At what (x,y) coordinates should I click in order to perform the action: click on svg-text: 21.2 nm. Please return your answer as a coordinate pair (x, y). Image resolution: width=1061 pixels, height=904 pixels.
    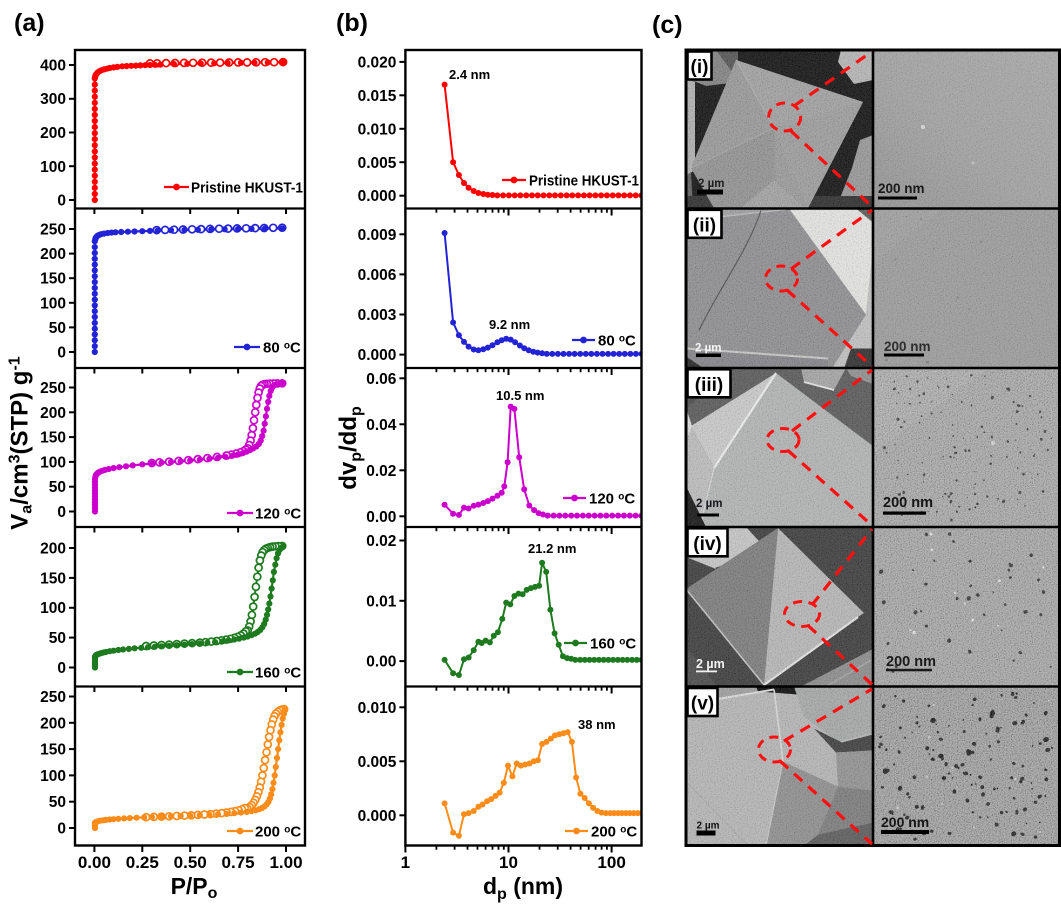
    Looking at the image, I should click on (552, 548).